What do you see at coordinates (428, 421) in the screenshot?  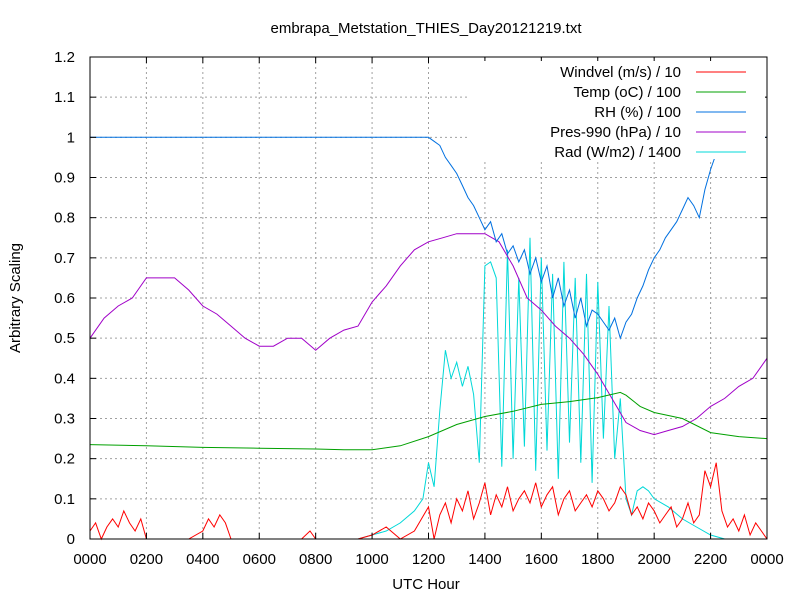 I see `series-line-temp` at bounding box center [428, 421].